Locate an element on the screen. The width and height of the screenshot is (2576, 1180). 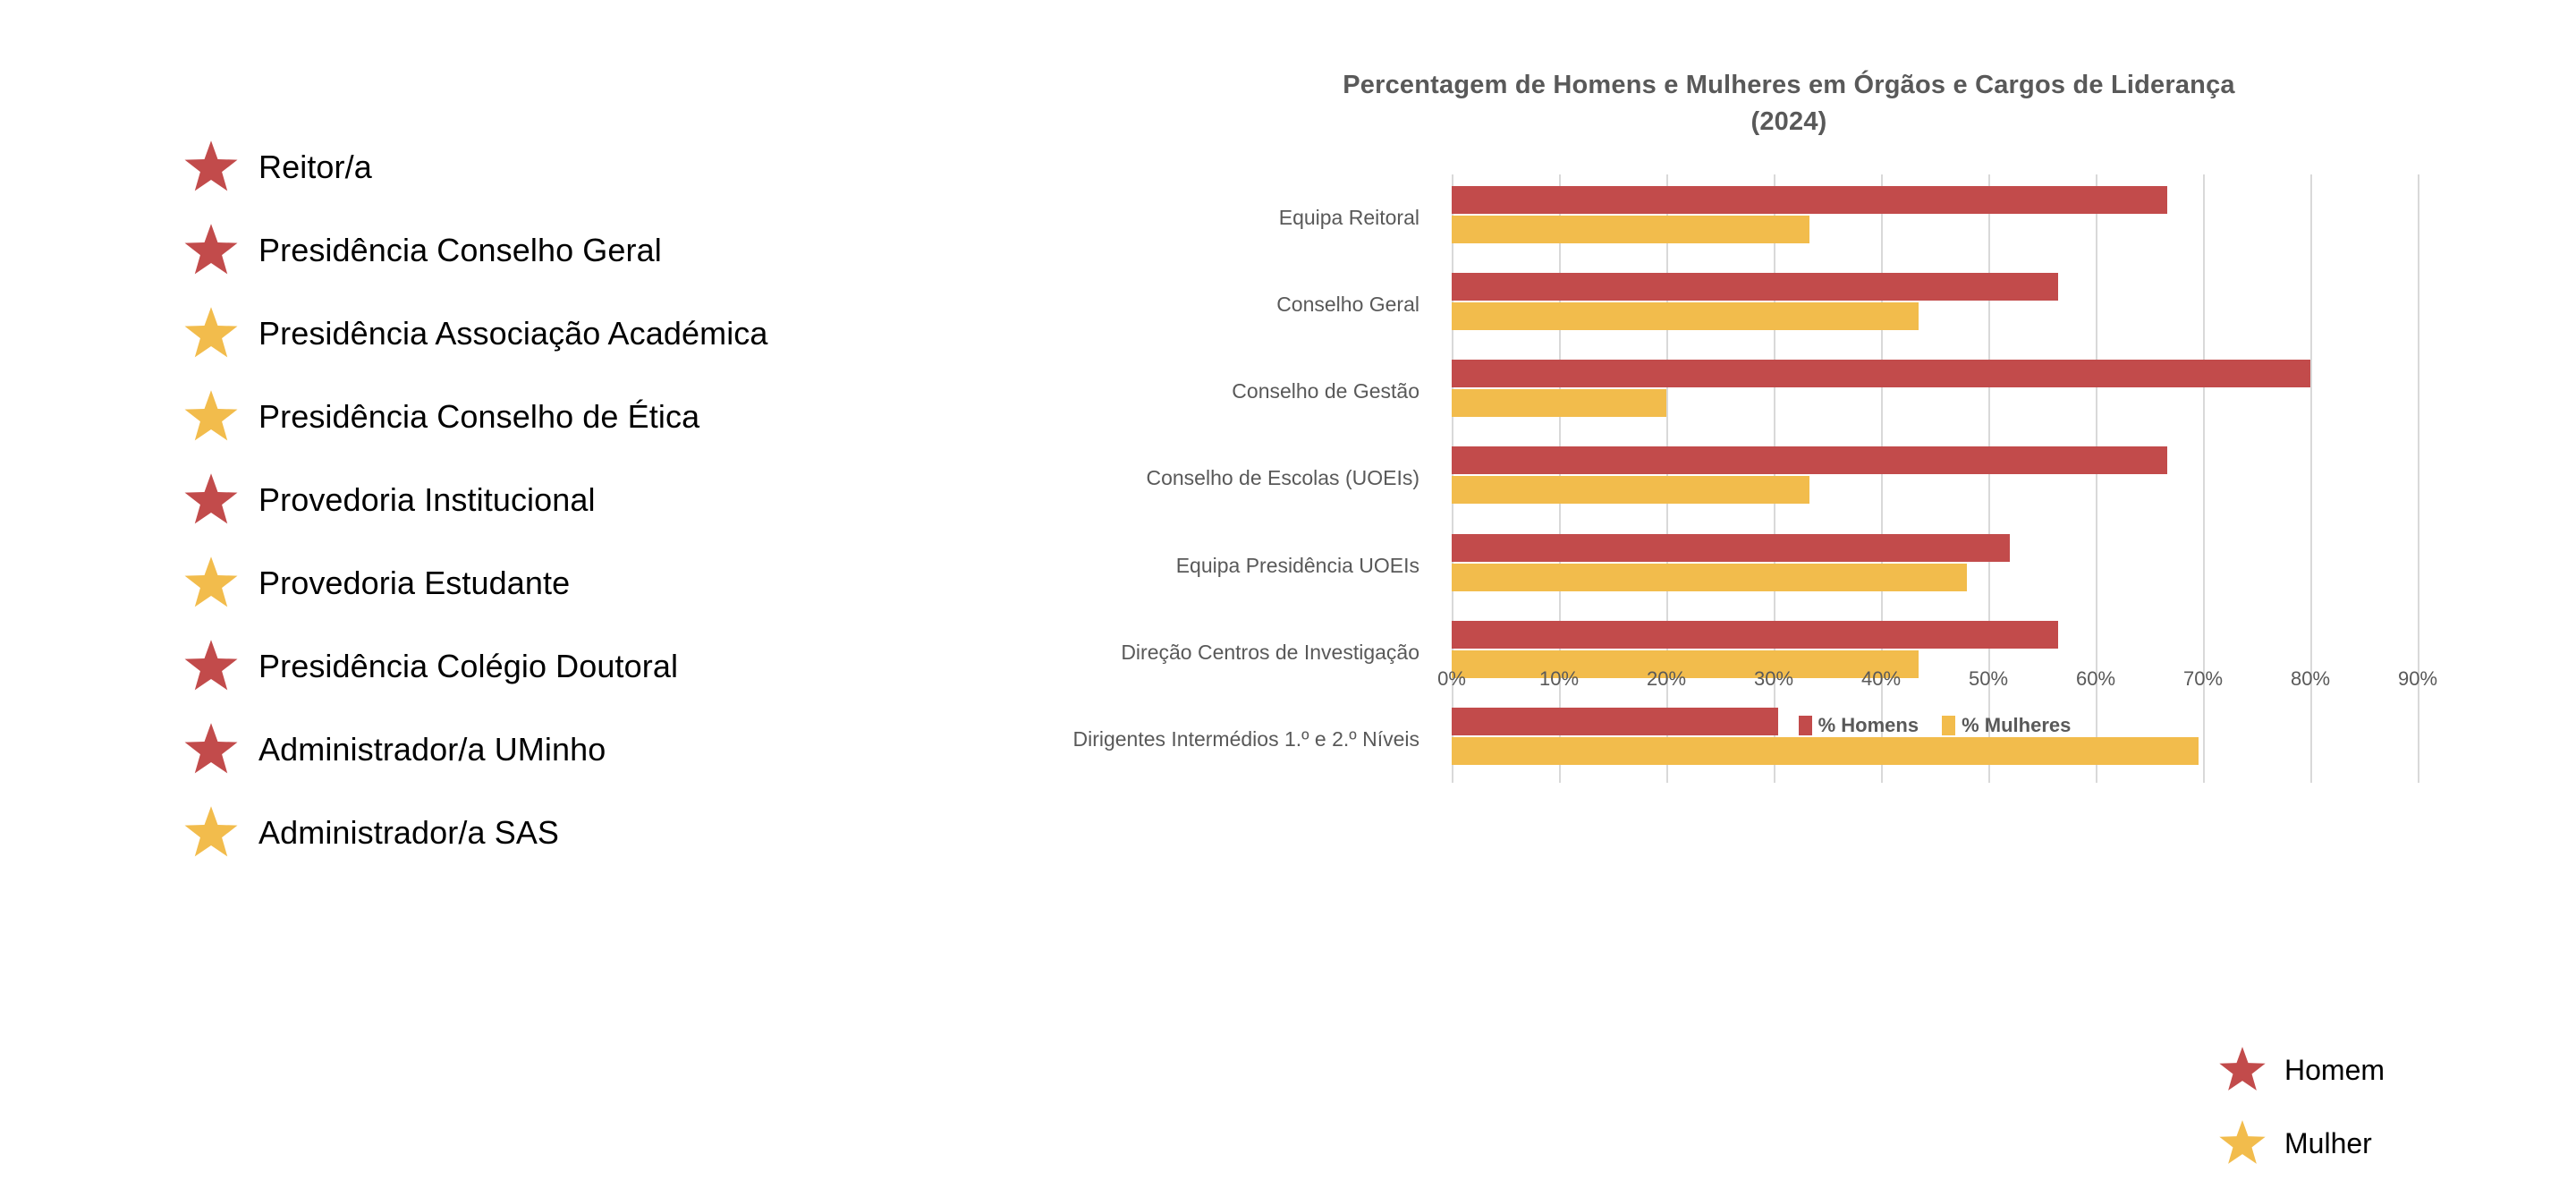
value-axis: 0% 10% 20% 30% 40% 50% 60% 70% 80% 90% is located at coordinates (1937, 685).